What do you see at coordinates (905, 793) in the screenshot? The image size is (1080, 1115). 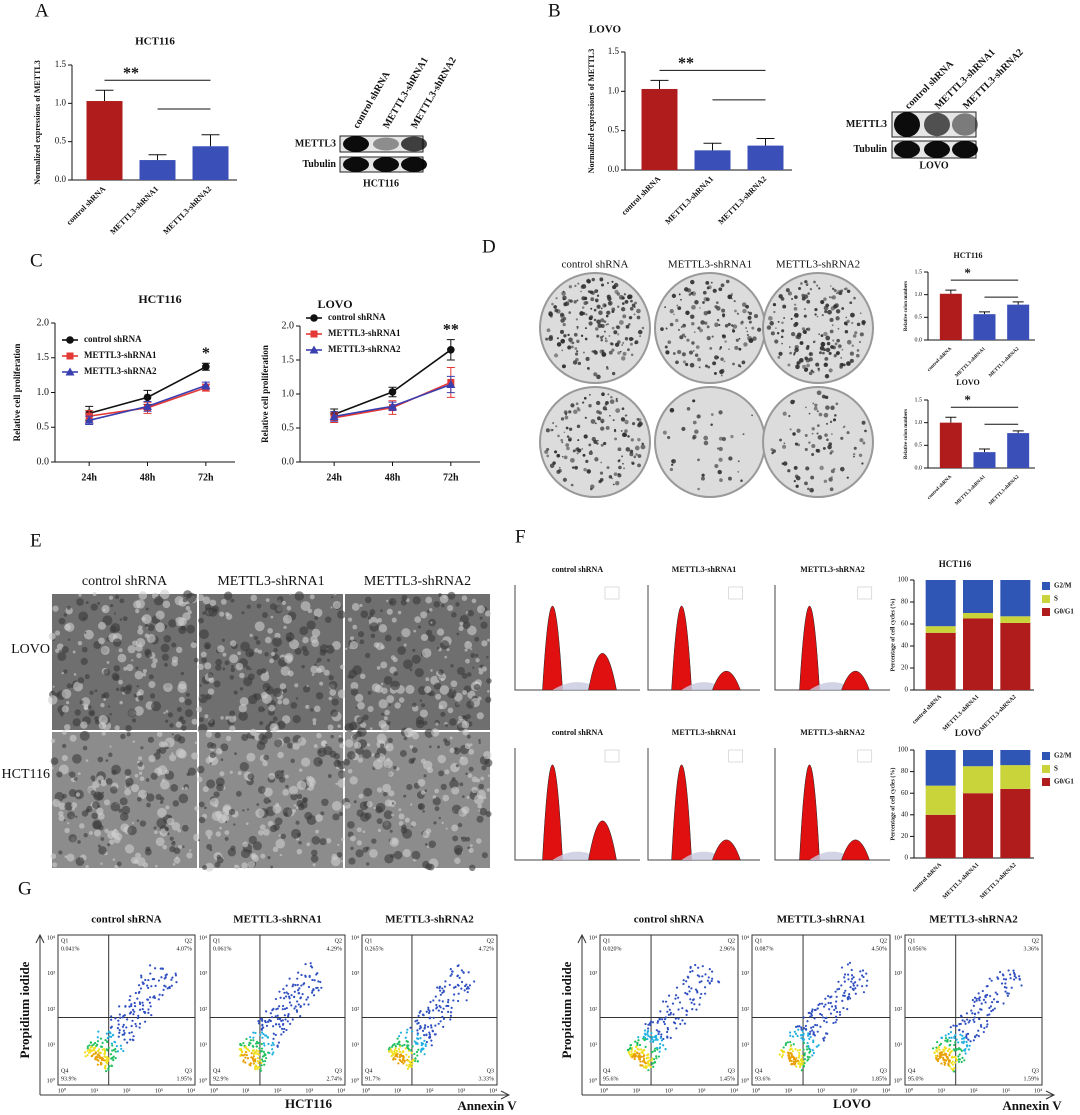 I see `y-tick-label: 60` at bounding box center [905, 793].